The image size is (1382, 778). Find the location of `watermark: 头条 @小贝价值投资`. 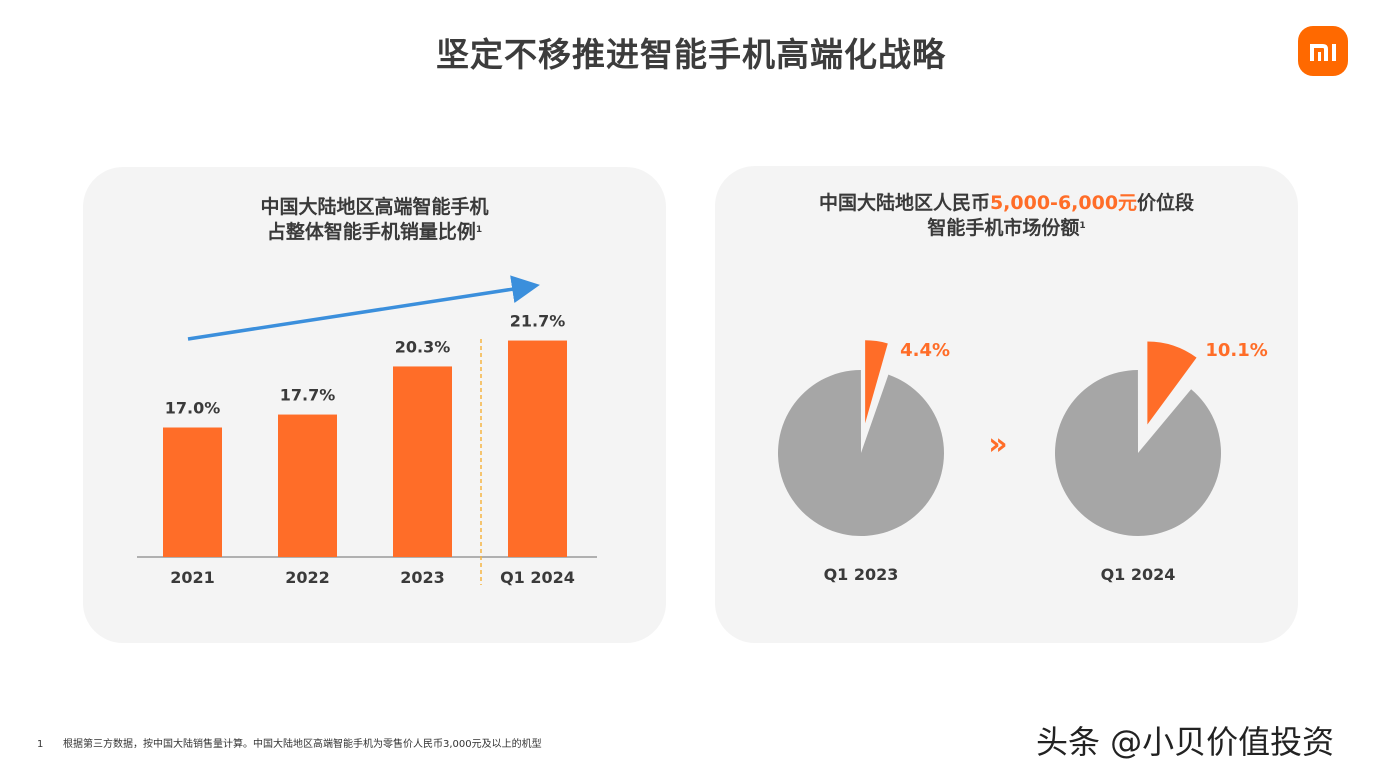

watermark: 头条 @小贝价值投资 is located at coordinates (1185, 742).